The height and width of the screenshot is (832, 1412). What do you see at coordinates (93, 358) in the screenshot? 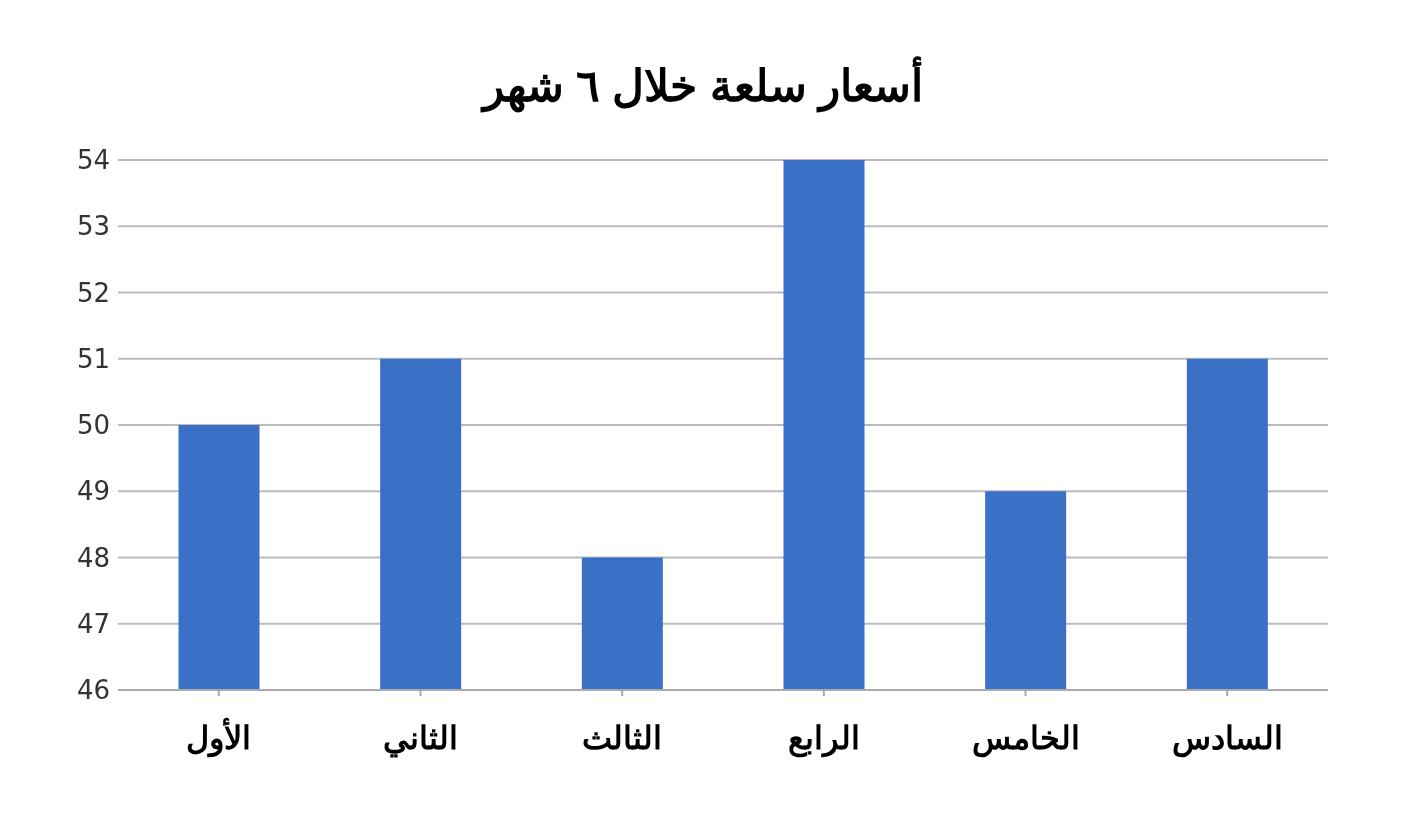
I see `y-tick-label: 51` at bounding box center [93, 358].